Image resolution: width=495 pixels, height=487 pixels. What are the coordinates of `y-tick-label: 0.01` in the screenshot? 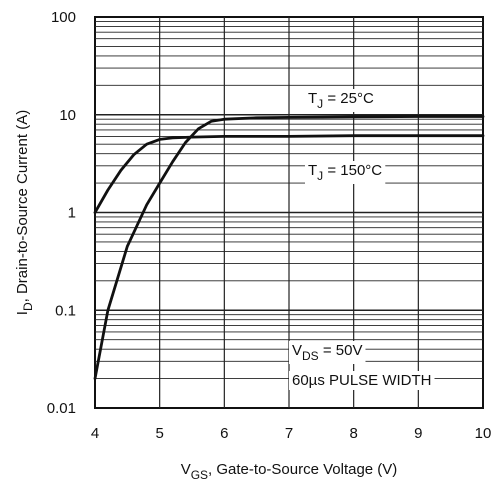 It's located at (61, 408).